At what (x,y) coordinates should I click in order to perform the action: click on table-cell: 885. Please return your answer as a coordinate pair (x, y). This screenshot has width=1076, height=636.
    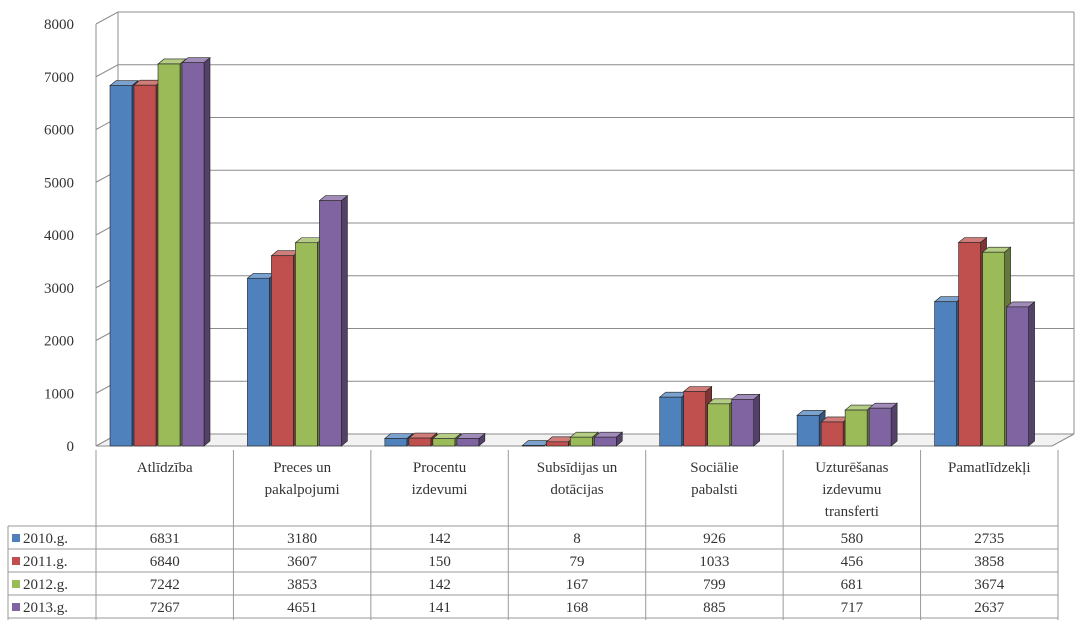
    Looking at the image, I should click on (714, 608).